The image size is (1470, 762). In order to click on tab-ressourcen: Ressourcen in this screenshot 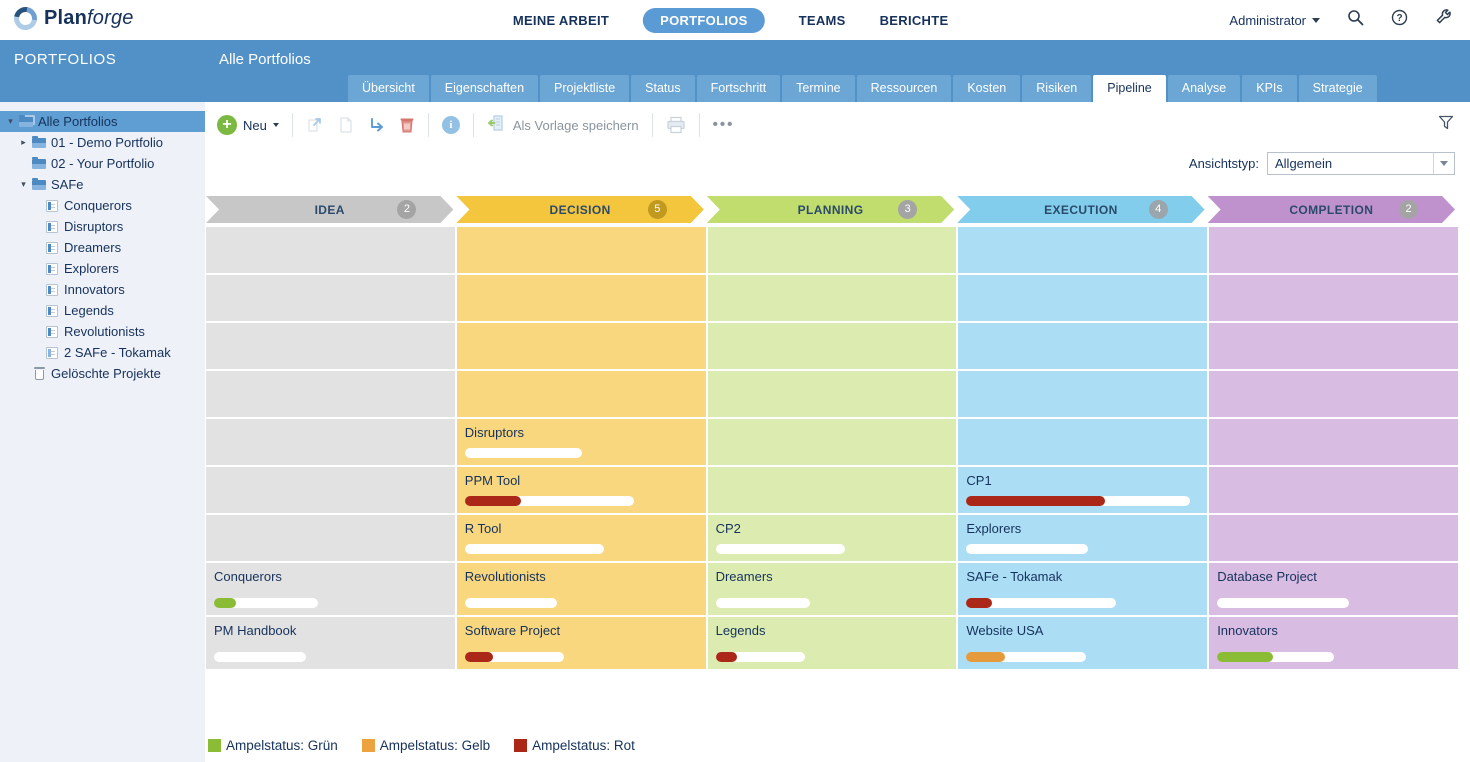, I will do `click(904, 88)`.